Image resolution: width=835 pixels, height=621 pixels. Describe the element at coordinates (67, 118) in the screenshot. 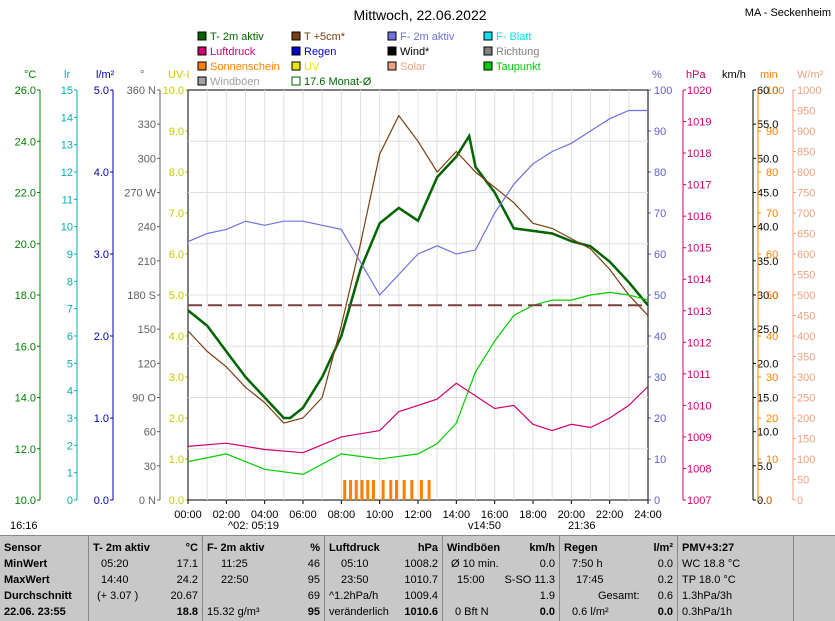

I see `axis-tick-lux: 14` at that location.